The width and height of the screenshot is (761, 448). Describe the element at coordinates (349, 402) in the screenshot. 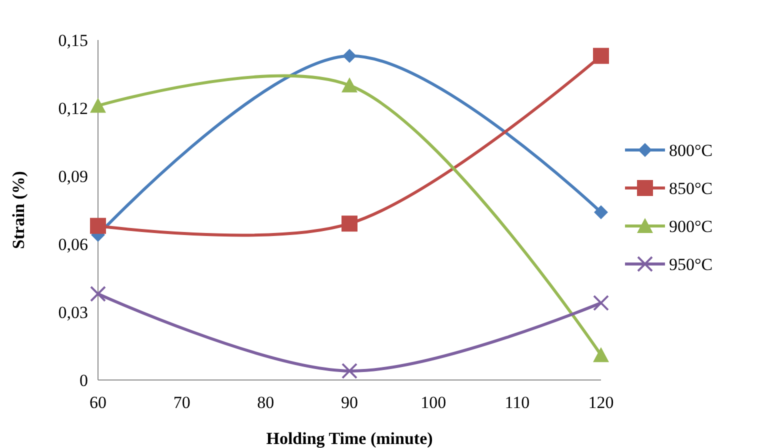

I see `x-tick-label: 90` at that location.